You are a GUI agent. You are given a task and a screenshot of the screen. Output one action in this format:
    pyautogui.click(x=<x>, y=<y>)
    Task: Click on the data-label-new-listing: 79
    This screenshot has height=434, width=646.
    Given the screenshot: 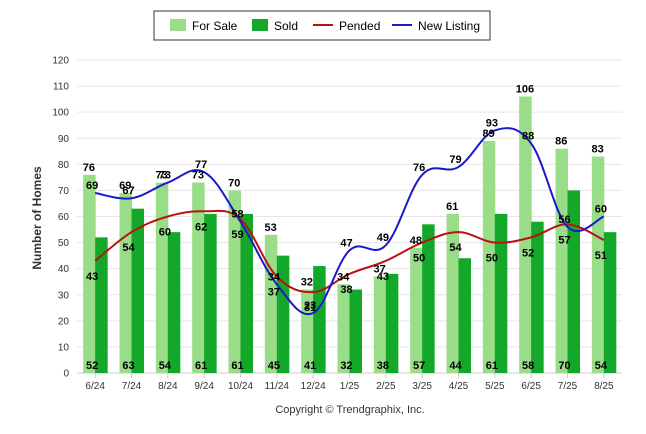 What is the action you would take?
    pyautogui.click(x=455, y=160)
    